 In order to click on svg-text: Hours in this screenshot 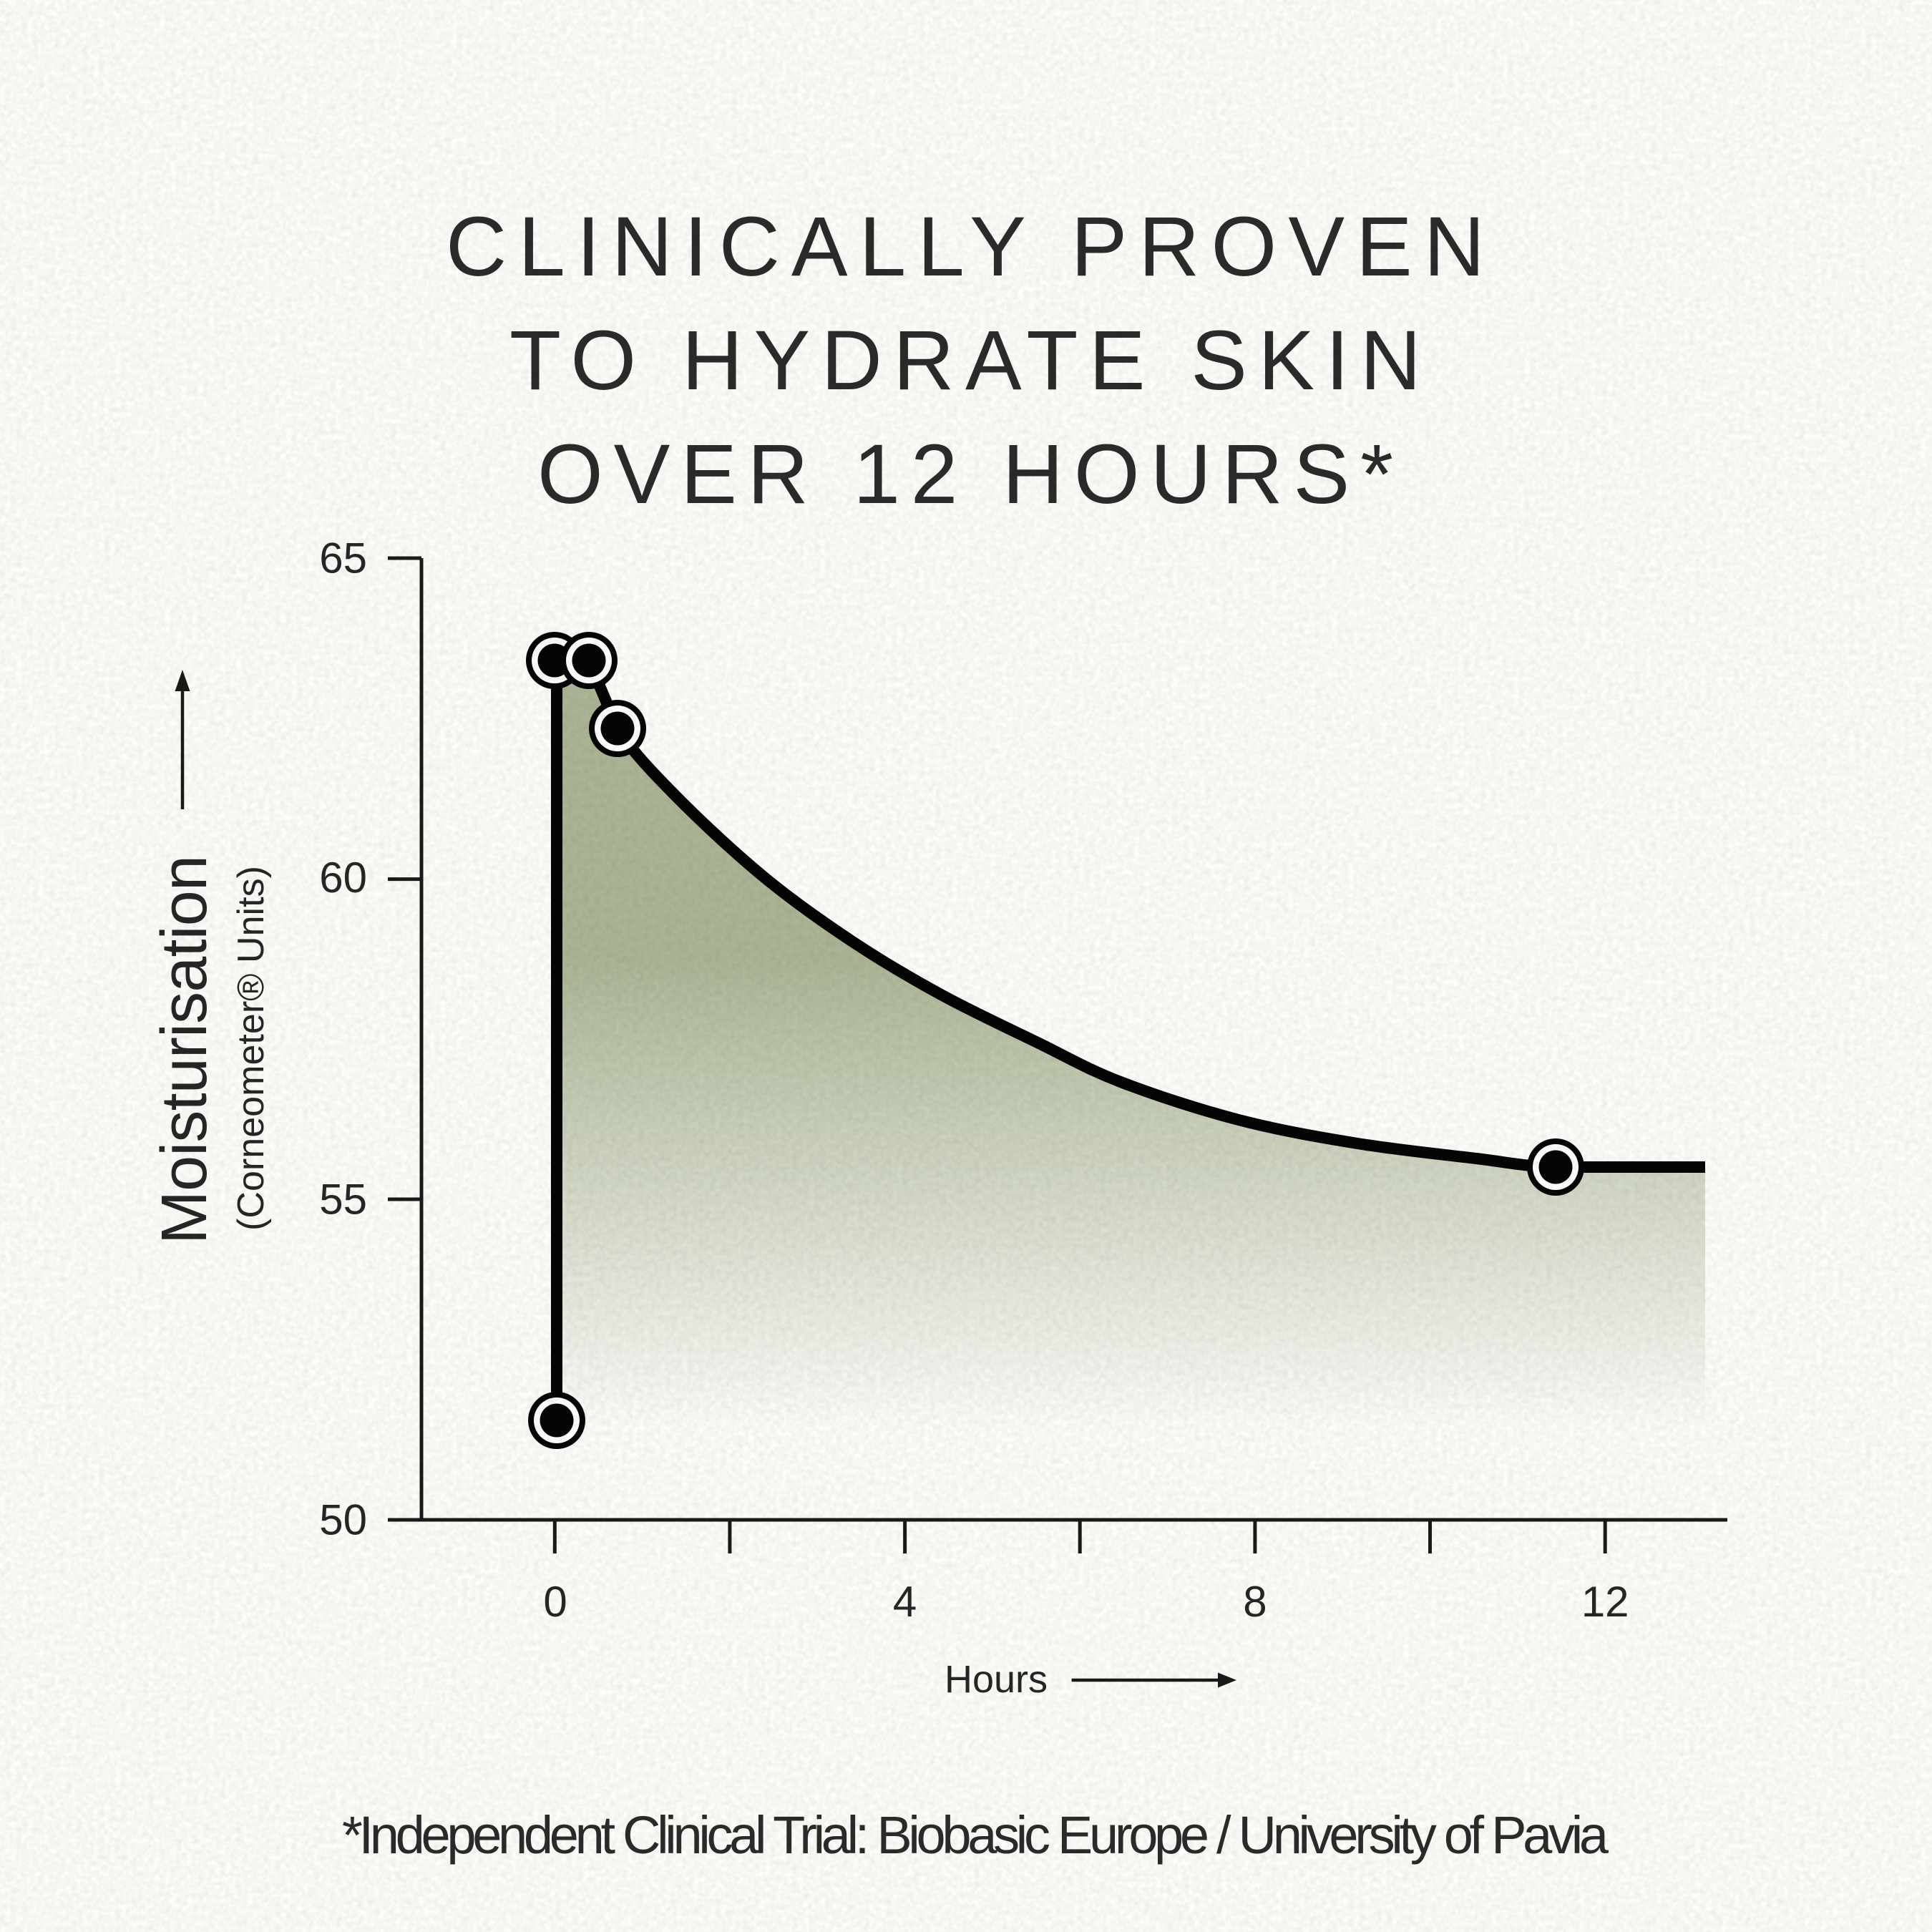, I will do `click(996, 1679)`.